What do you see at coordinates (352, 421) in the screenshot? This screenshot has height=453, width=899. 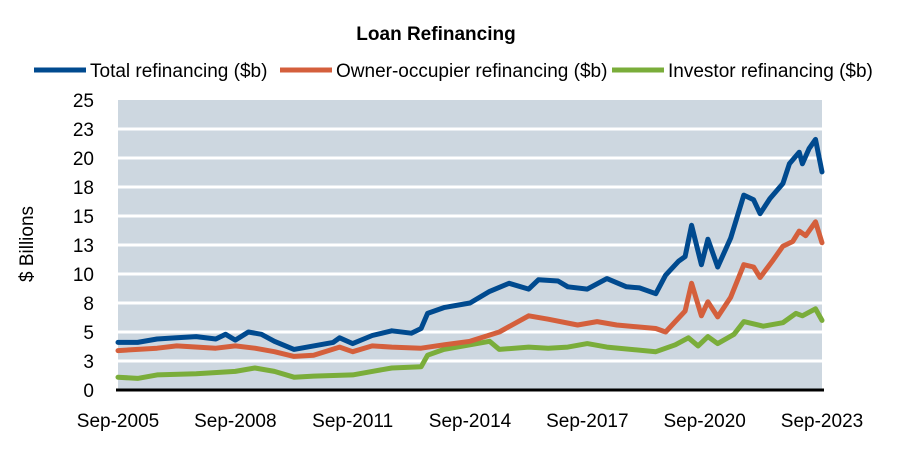 I see `x-tick-label: Sep-2011` at bounding box center [352, 421].